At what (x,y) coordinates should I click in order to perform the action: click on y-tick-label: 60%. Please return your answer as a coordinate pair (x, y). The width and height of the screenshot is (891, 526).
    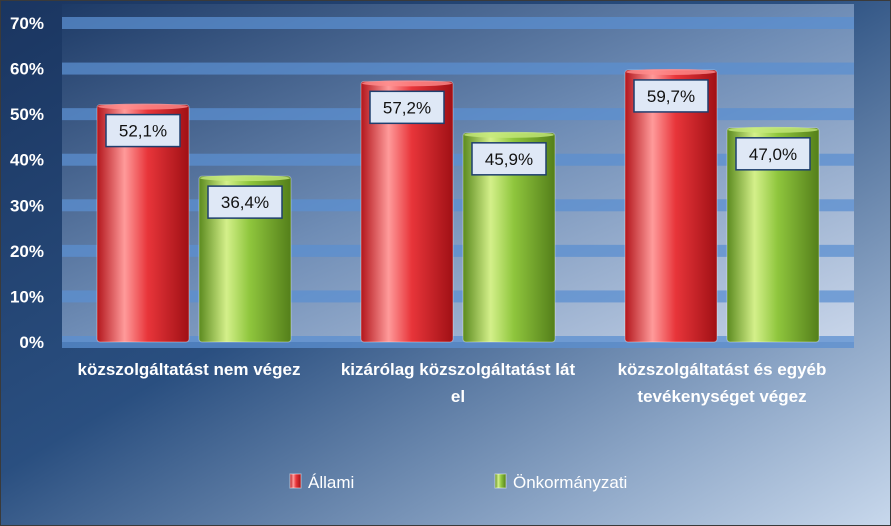
    Looking at the image, I should click on (27, 69).